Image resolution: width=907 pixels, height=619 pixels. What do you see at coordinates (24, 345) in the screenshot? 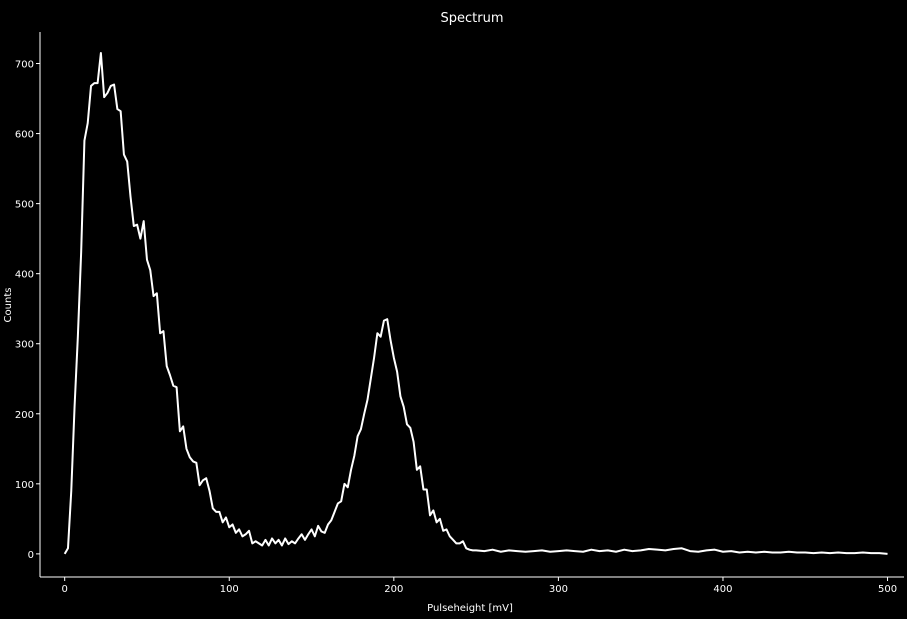
I see `y-tick-label: 300` at bounding box center [24, 345].